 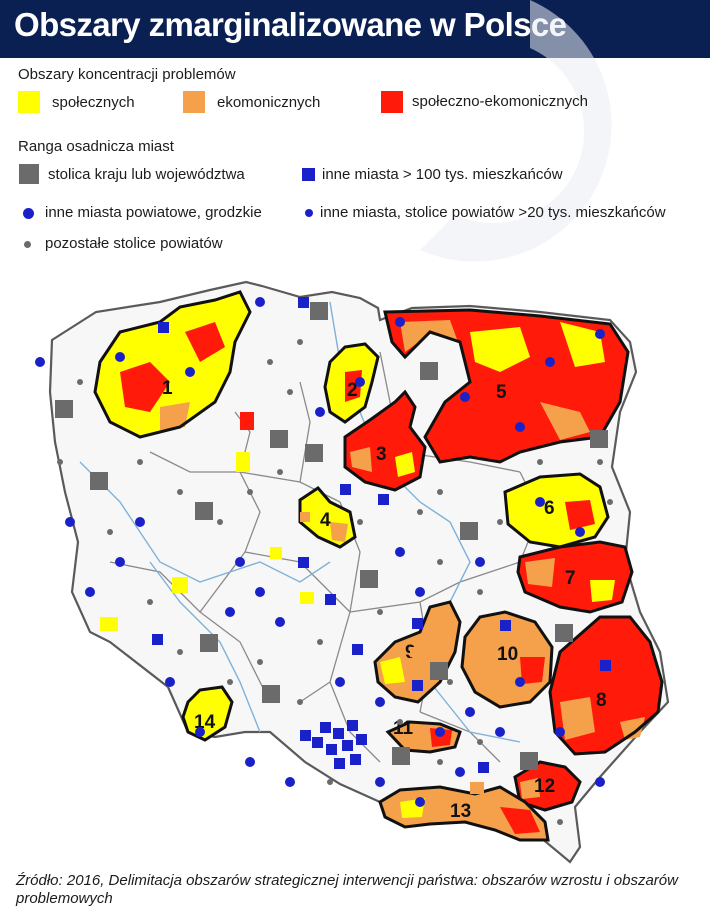 I want to click on voivodeship-capital-square-icon, so click(x=29, y=174).